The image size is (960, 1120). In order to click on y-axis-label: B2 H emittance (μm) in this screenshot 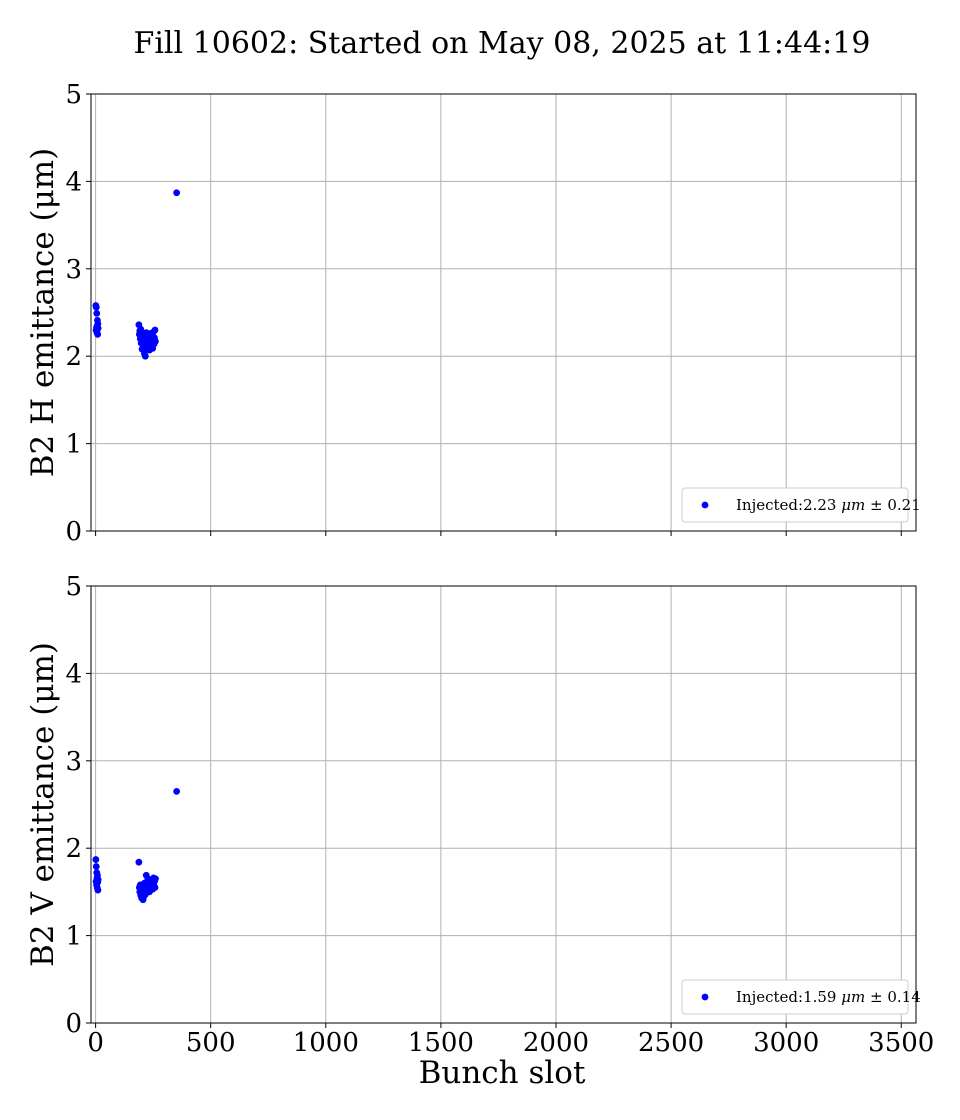, I will do `click(43, 313)`.